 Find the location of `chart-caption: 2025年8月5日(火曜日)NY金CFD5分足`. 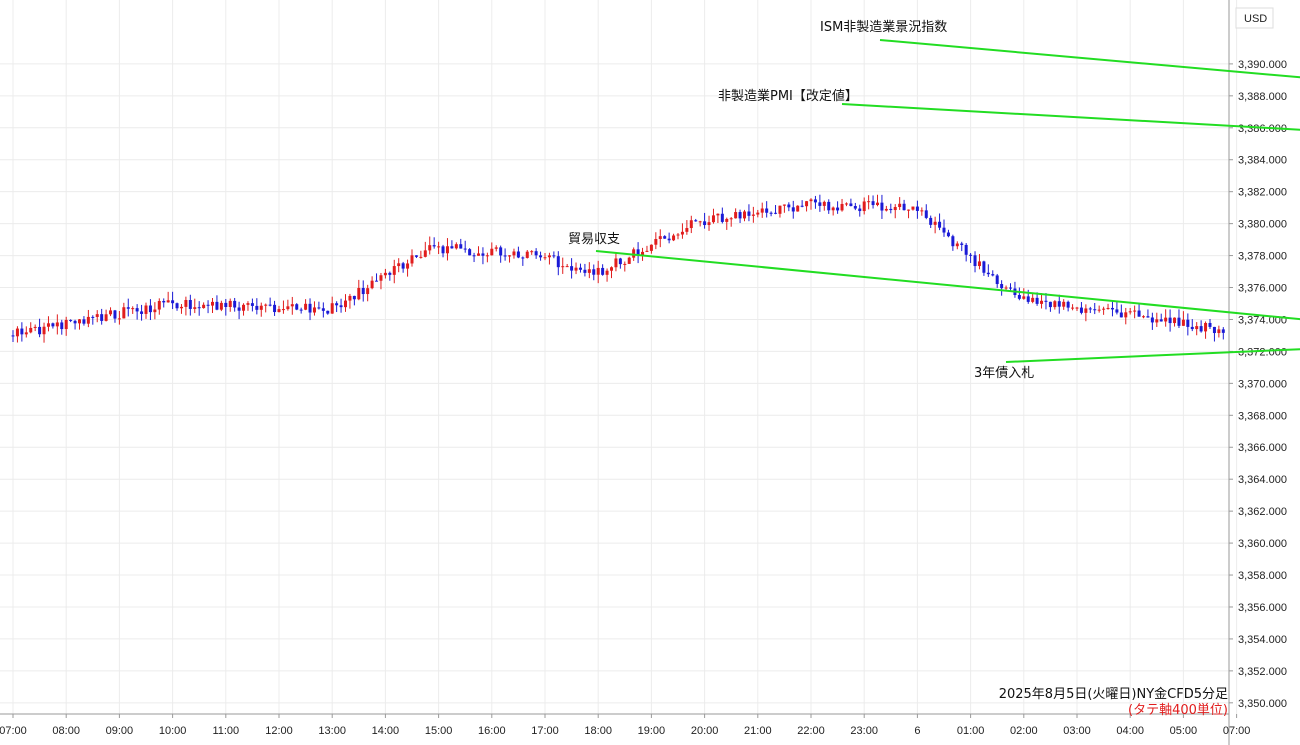

chart-caption: 2025年8月5日(火曜日)NY金CFD5分足 is located at coordinates (1113, 694).